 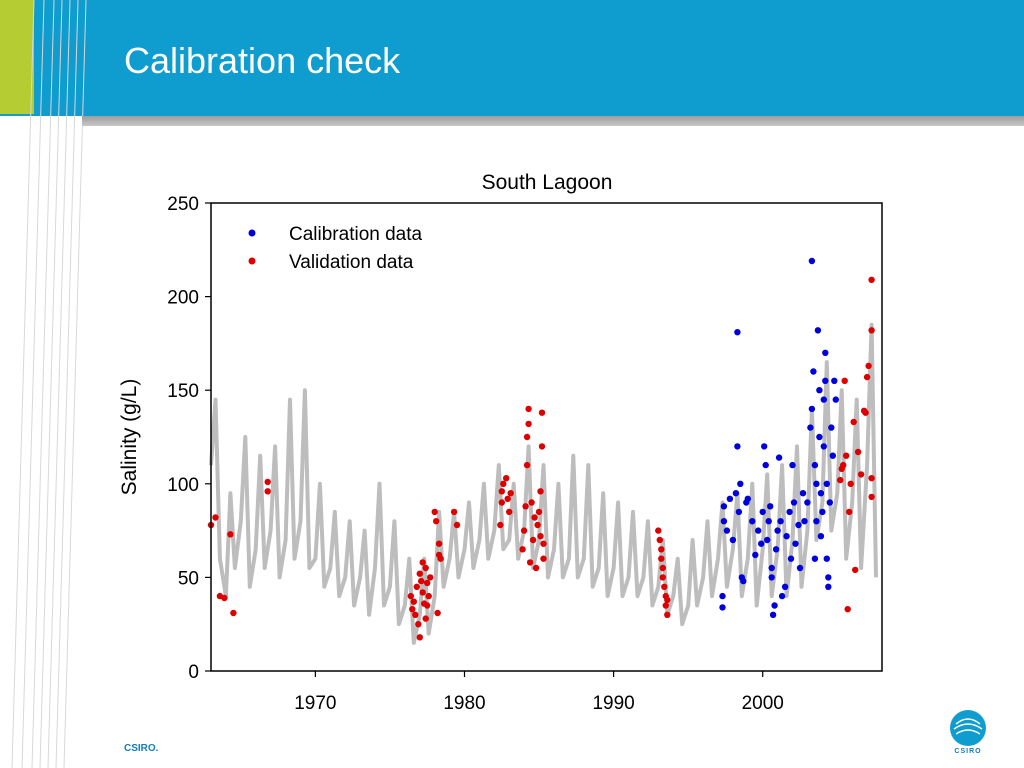 What do you see at coordinates (547, 182) in the screenshot?
I see `chart-title: South Lagoon` at bounding box center [547, 182].